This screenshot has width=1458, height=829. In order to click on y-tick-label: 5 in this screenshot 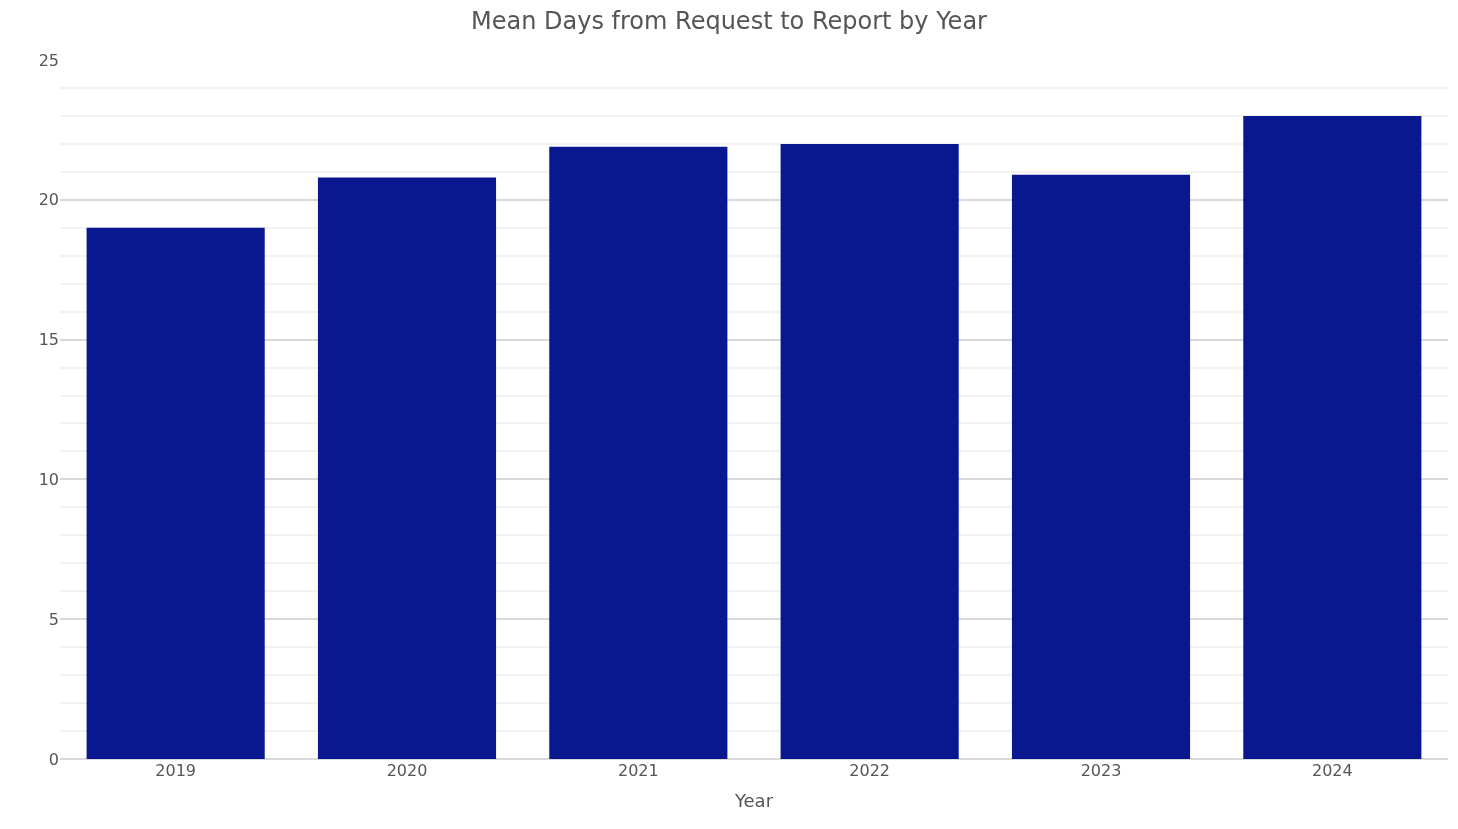, I will do `click(53, 619)`.